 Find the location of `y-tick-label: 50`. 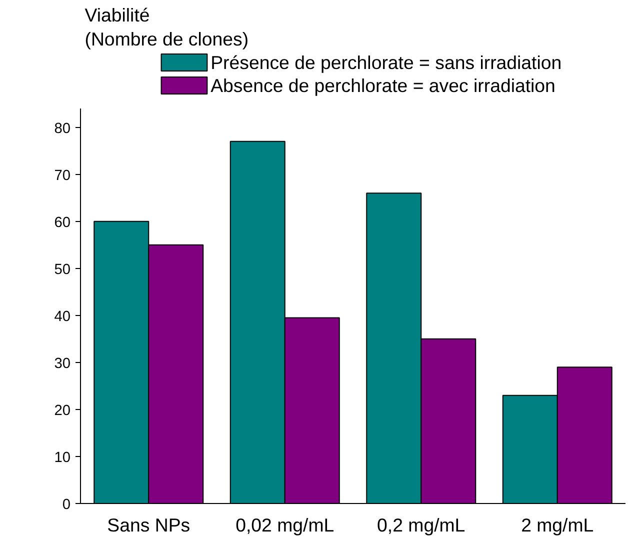

y-tick-label: 50 is located at coordinates (62, 270).